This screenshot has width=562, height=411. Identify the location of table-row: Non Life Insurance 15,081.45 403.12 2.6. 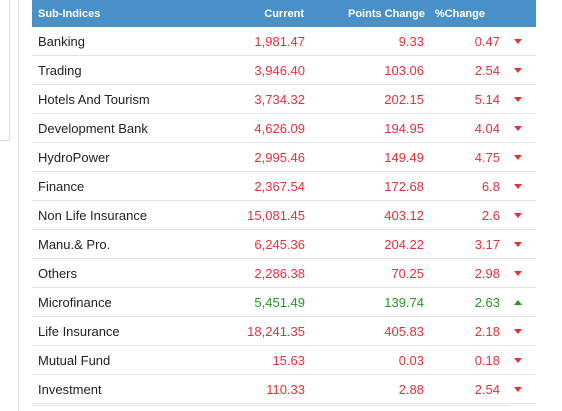
(284, 215).